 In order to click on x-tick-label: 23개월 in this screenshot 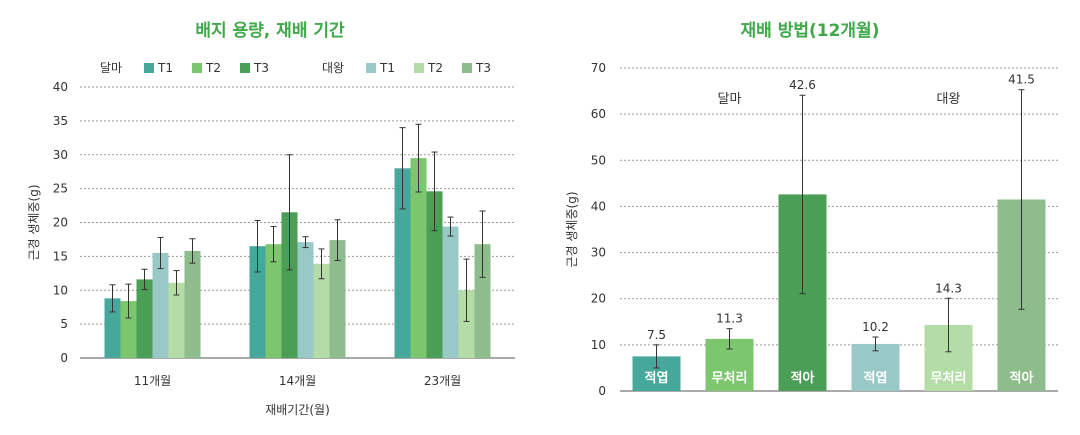, I will do `click(442, 381)`.